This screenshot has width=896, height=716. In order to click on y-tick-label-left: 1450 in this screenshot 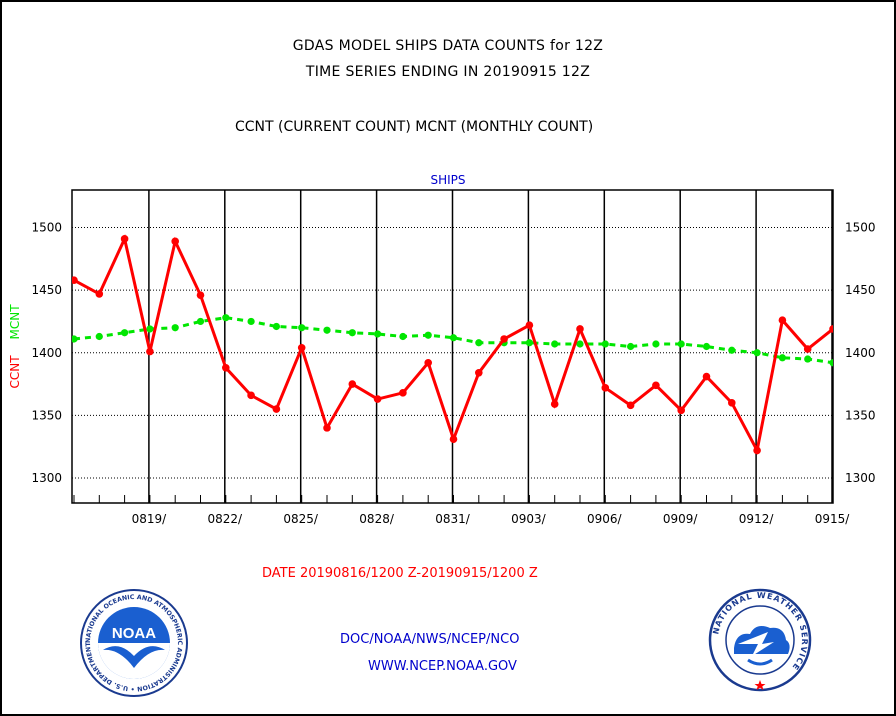, I will do `click(46, 290)`.